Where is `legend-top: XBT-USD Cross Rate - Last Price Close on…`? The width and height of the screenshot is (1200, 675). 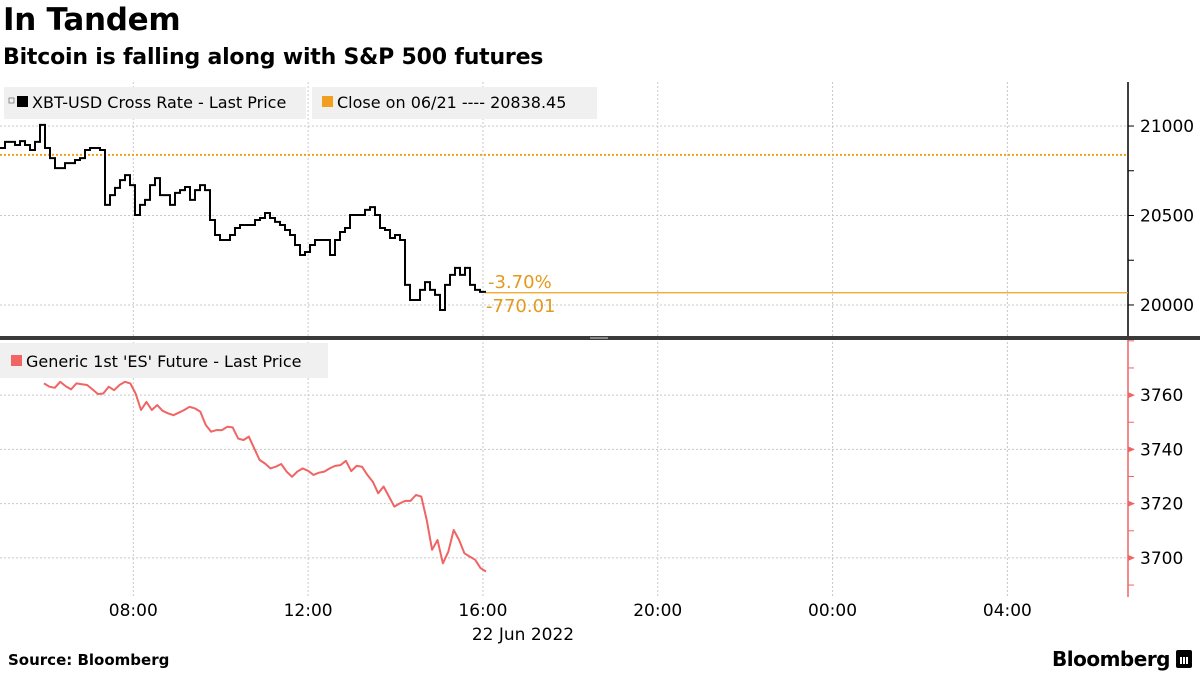
legend-top: XBT-USD Cross Rate - Last Price Close on… is located at coordinates (300, 103).